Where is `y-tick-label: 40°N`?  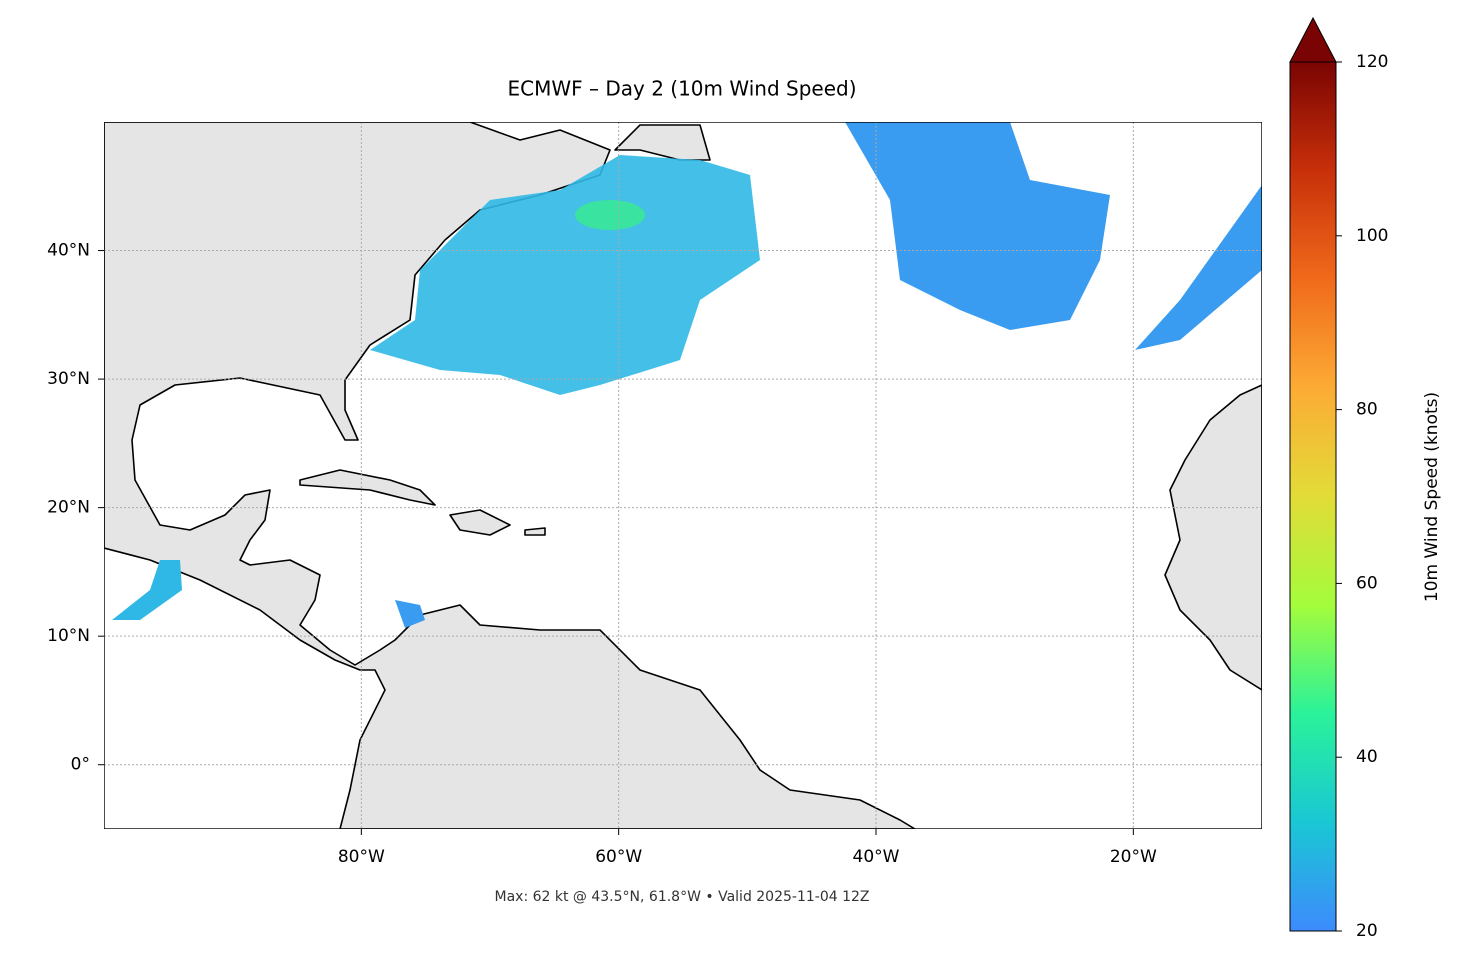 y-tick-label: 40°N is located at coordinates (68, 251).